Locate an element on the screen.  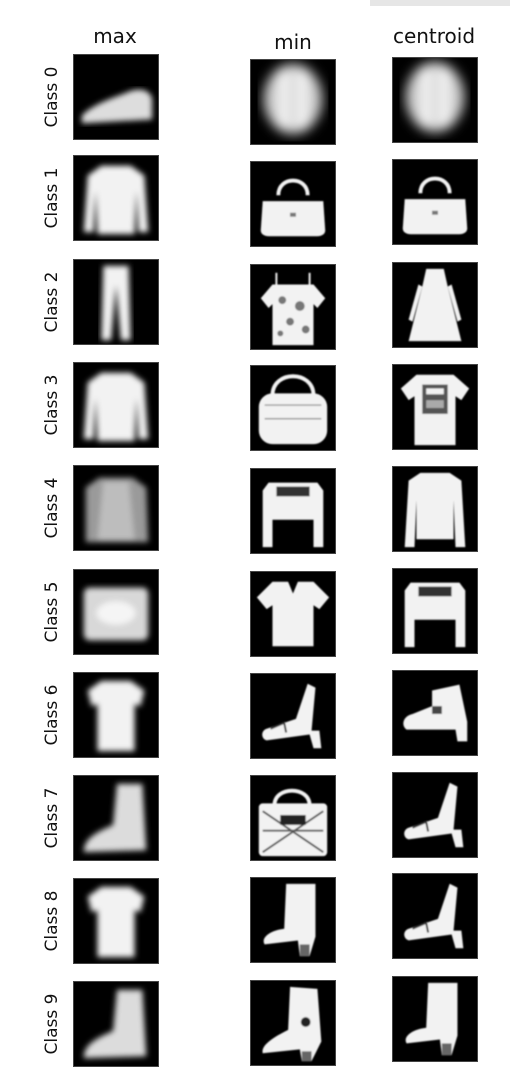
heel-boot-icon is located at coordinates (292, 1024).